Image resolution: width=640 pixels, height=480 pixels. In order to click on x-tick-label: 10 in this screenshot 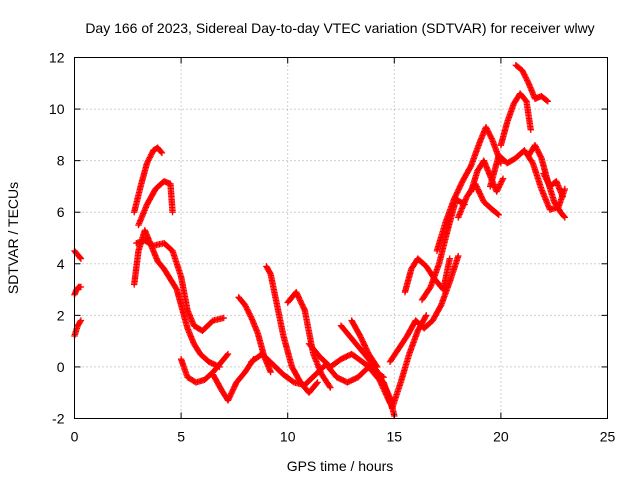, I will do `click(288, 437)`.